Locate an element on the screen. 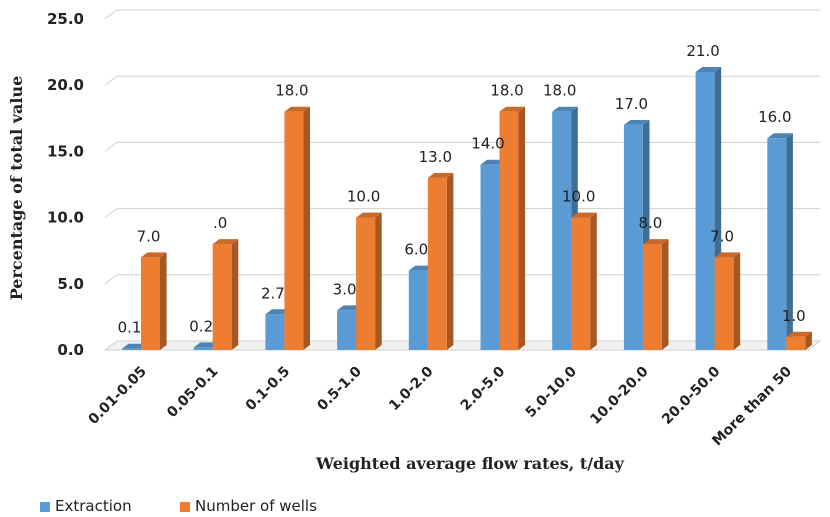 The height and width of the screenshot is (517, 830). y-axis-title: Percentage of total value is located at coordinates (16, 188).